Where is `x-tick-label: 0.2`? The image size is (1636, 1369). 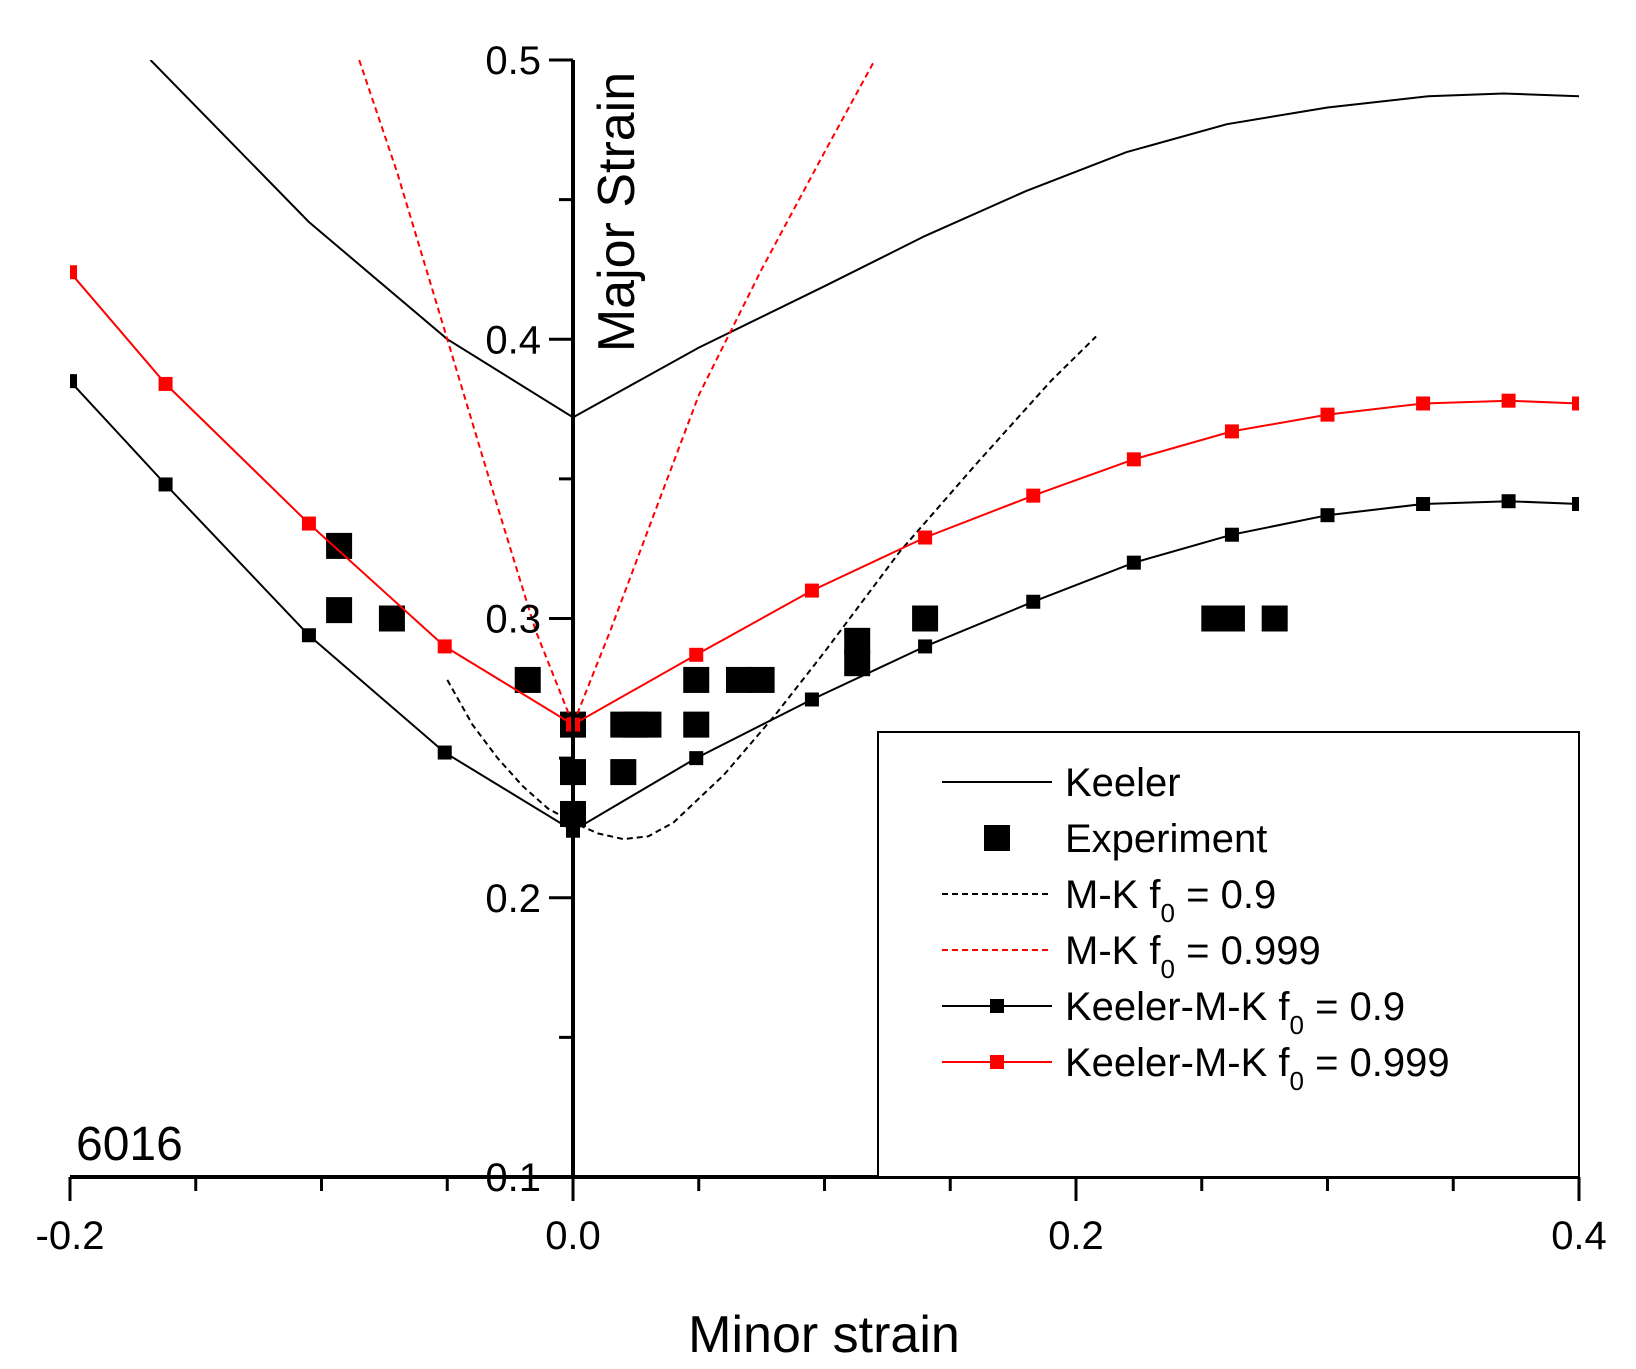 x-tick-label: 0.2 is located at coordinates (1076, 1236).